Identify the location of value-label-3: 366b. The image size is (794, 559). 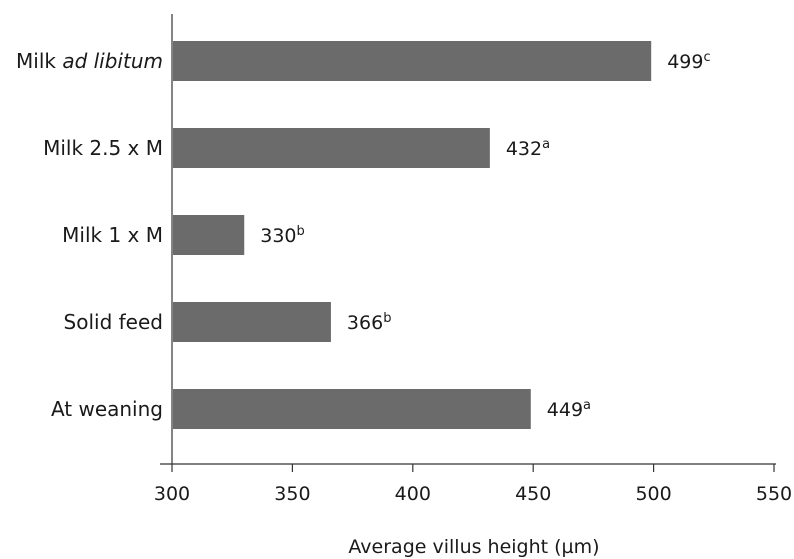
(369, 322).